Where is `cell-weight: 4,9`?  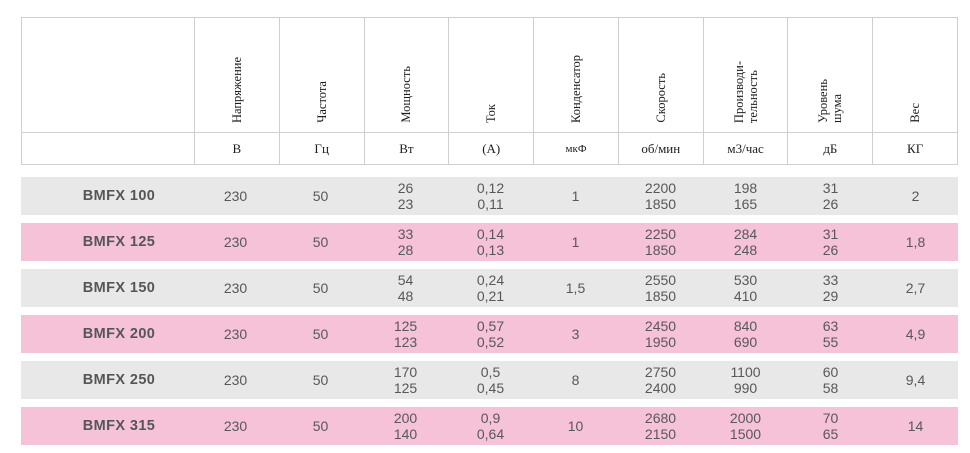 cell-weight: 4,9 is located at coordinates (915, 334).